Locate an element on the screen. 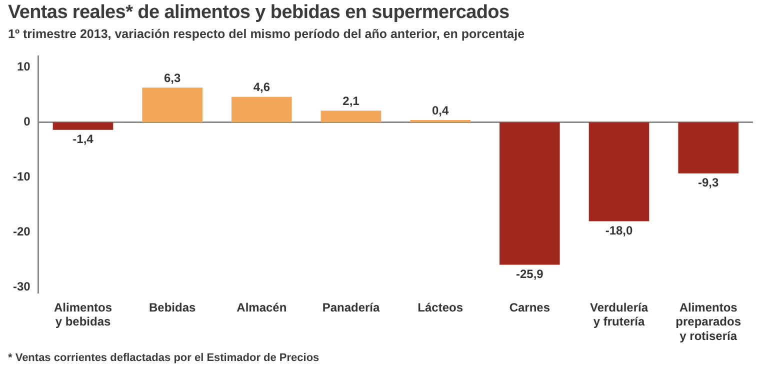 Image resolution: width=773 pixels, height=371 pixels. data-label: -9,3 is located at coordinates (708, 183).